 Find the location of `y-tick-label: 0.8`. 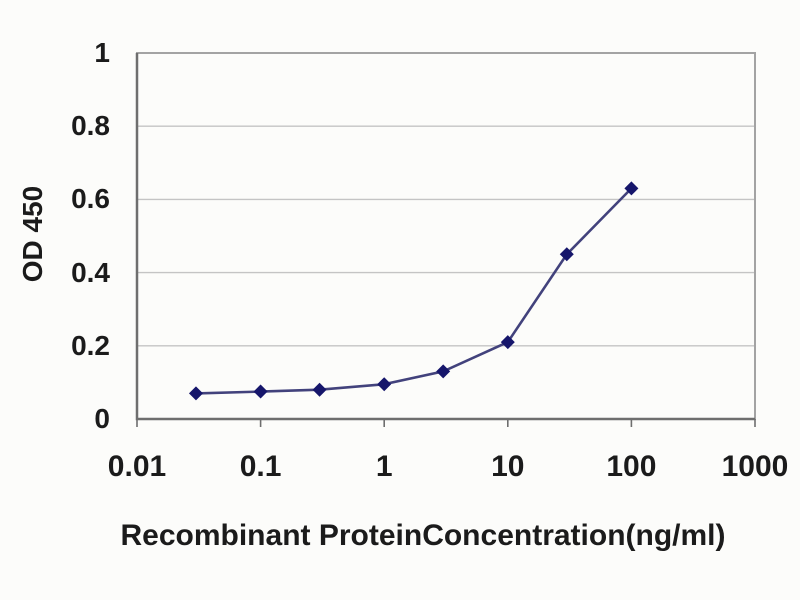

y-tick-label: 0.8 is located at coordinates (90, 126).